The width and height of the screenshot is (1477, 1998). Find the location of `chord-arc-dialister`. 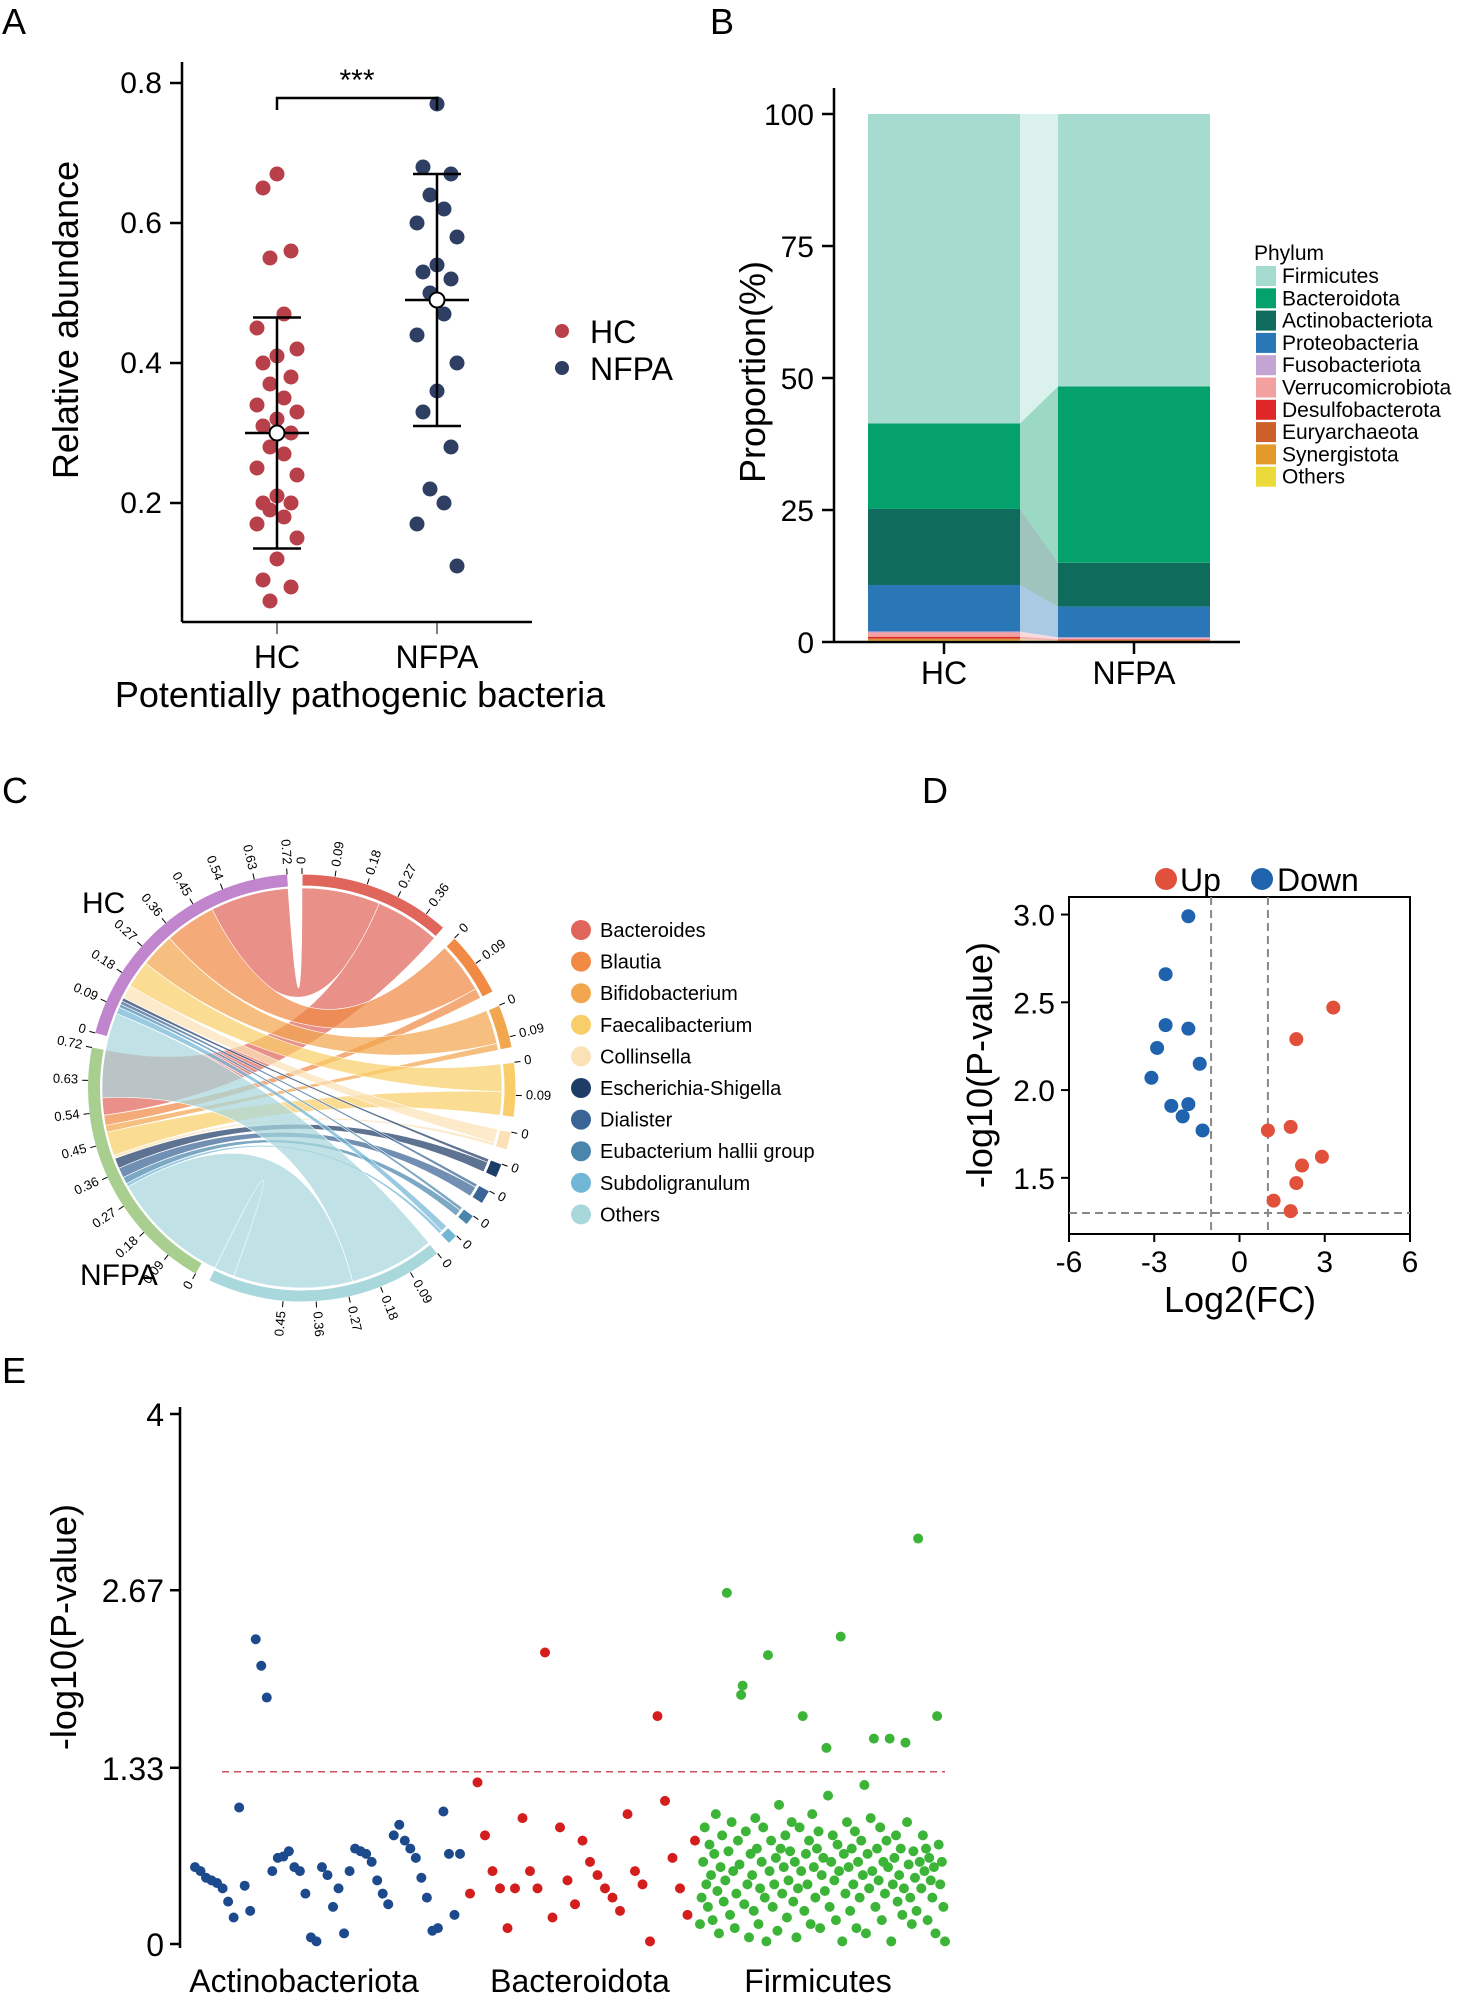

chord-arc-dialister is located at coordinates (481, 1194).